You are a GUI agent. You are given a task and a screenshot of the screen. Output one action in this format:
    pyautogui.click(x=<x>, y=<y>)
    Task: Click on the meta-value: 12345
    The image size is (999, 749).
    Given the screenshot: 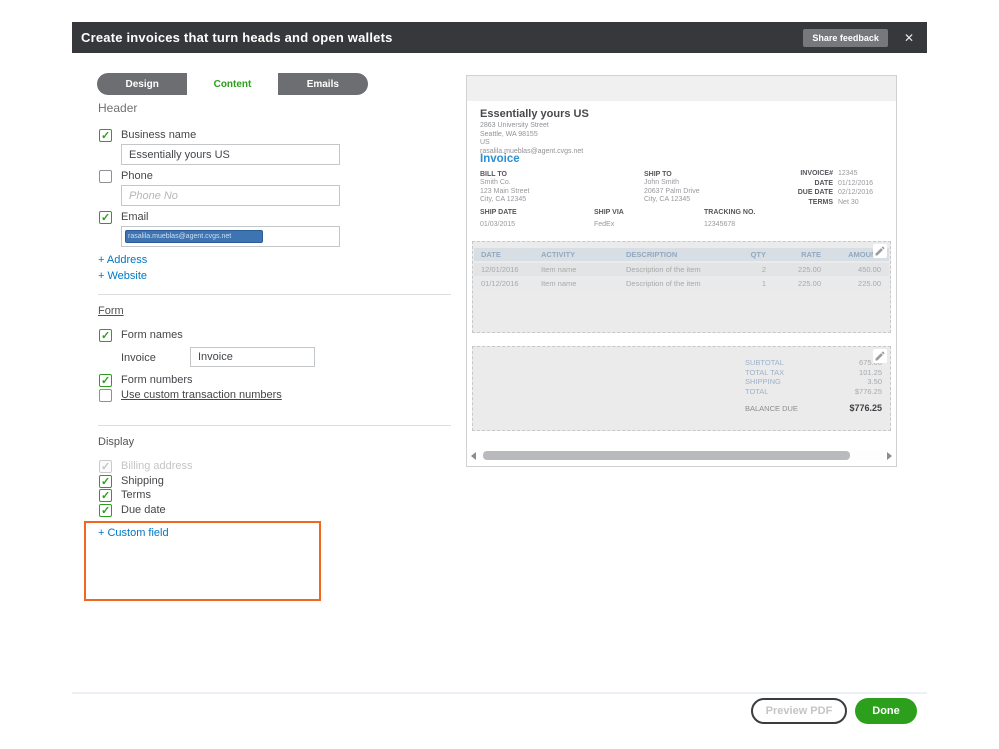 What is the action you would take?
    pyautogui.click(x=848, y=173)
    